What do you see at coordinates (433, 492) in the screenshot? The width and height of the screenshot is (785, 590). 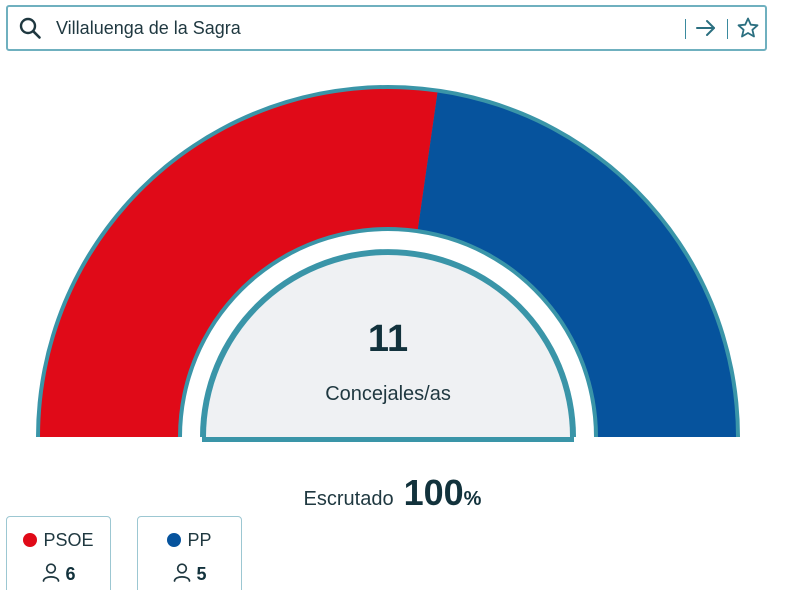 I see `scrutiny-value: 100` at bounding box center [433, 492].